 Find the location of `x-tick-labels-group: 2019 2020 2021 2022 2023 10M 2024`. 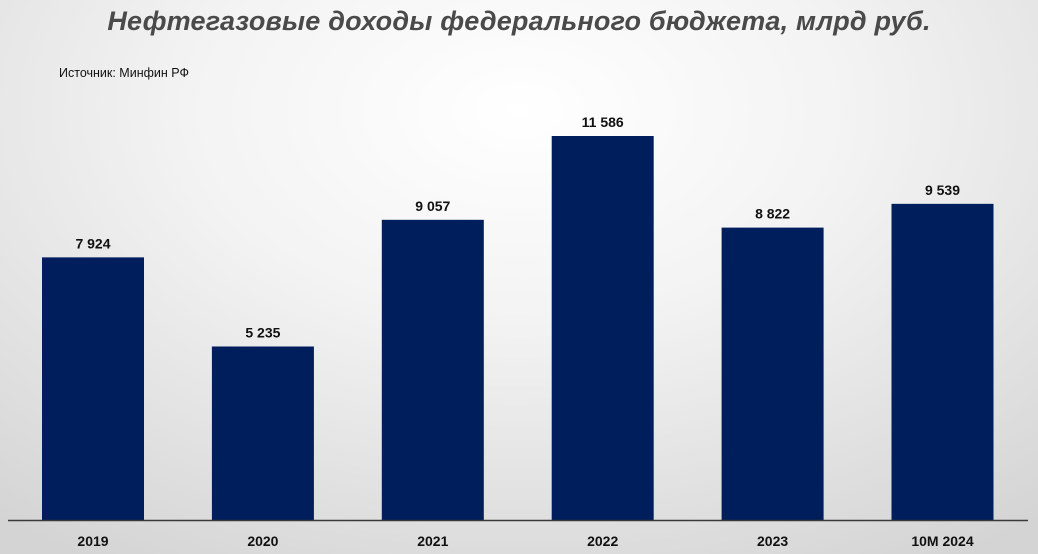

x-tick-labels-group: 2019 2020 2021 2022 2023 10M 2024 is located at coordinates (525, 541).